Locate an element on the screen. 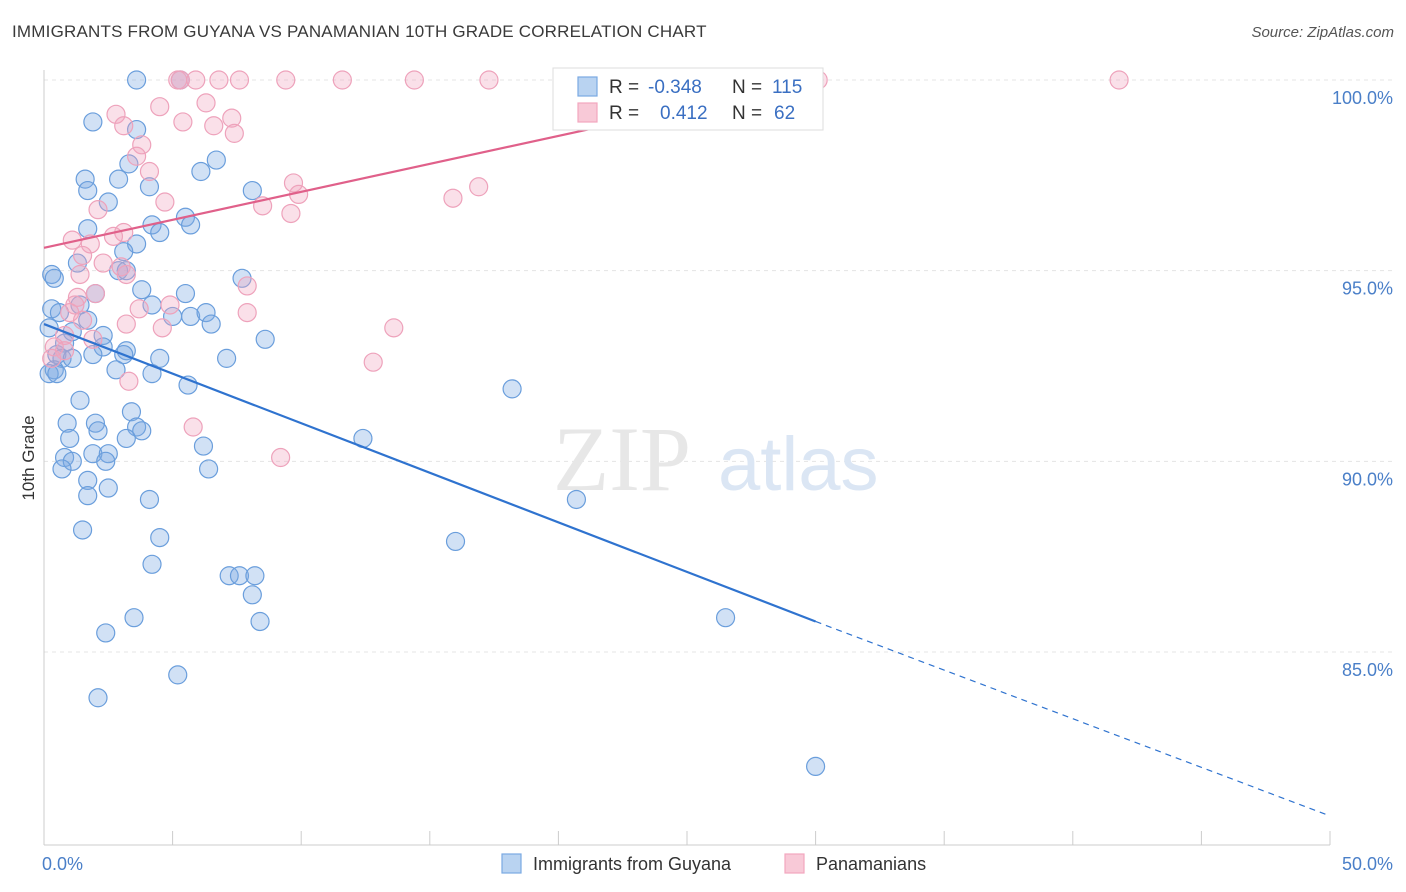 This screenshot has width=1406, height=892. source-label: Source: ZipAtlas.com is located at coordinates (1322, 32).